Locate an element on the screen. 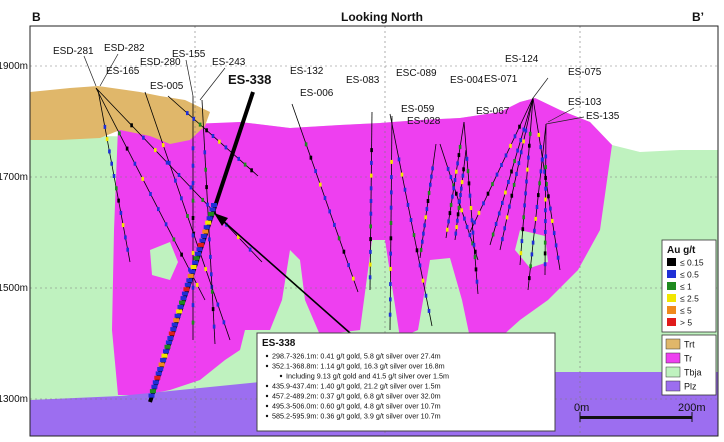 The image size is (724, 442). hole-label-esd-281: ESD-281 is located at coordinates (73, 51).